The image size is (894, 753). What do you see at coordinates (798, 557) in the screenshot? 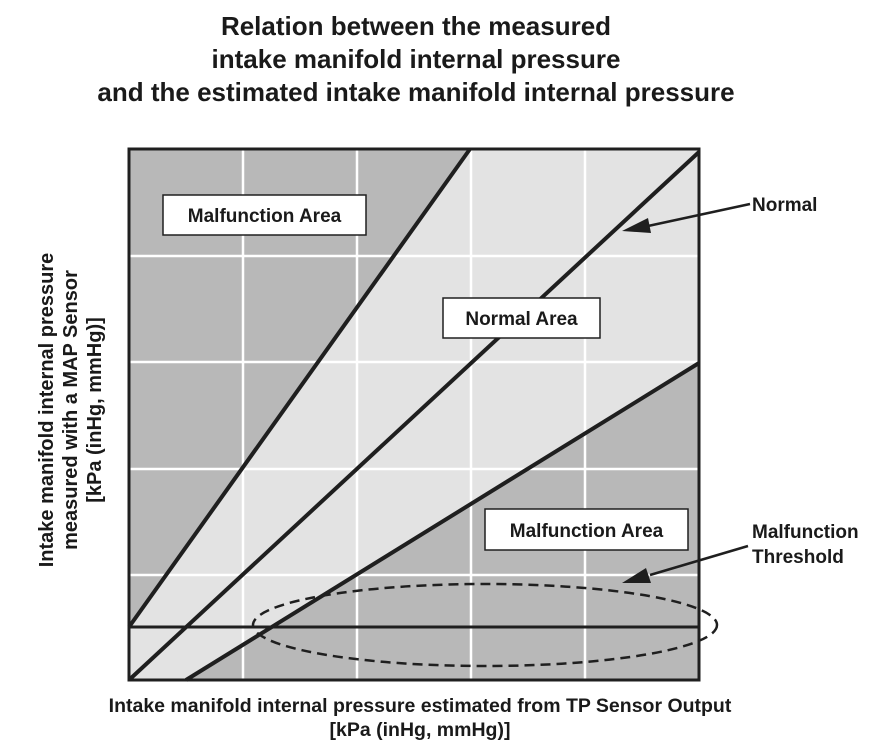
I see `threshold-callout-label-line-2: Threshold` at bounding box center [798, 557].